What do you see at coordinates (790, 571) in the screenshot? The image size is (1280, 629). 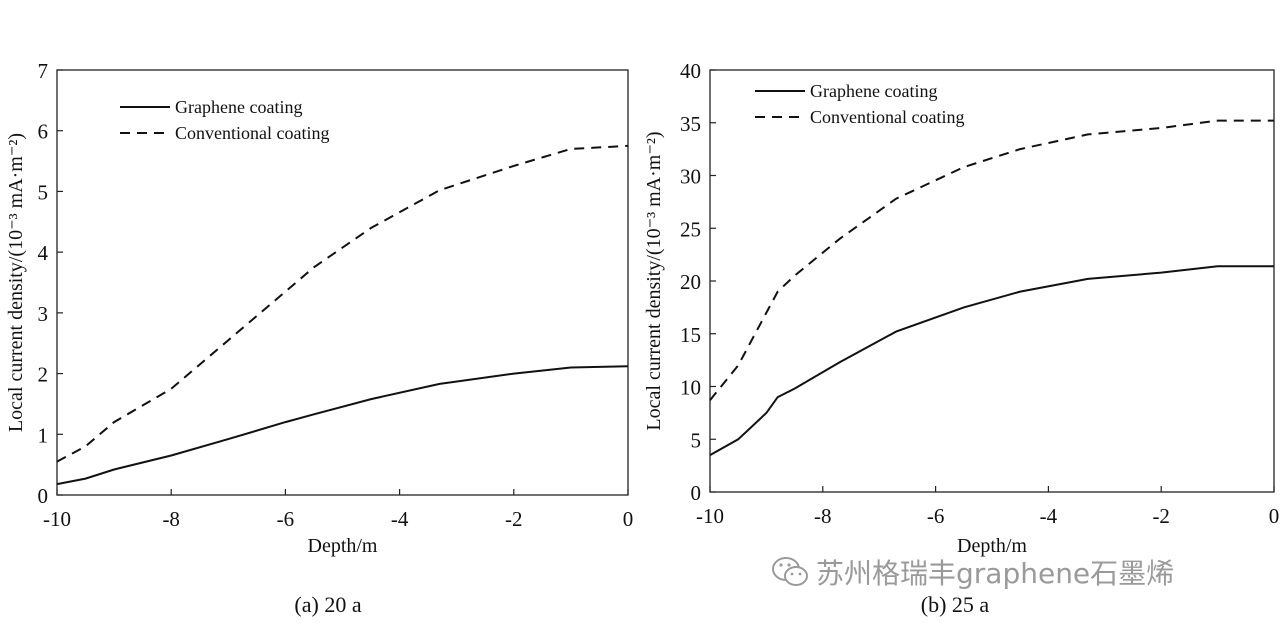 I see `wechat-icon` at bounding box center [790, 571].